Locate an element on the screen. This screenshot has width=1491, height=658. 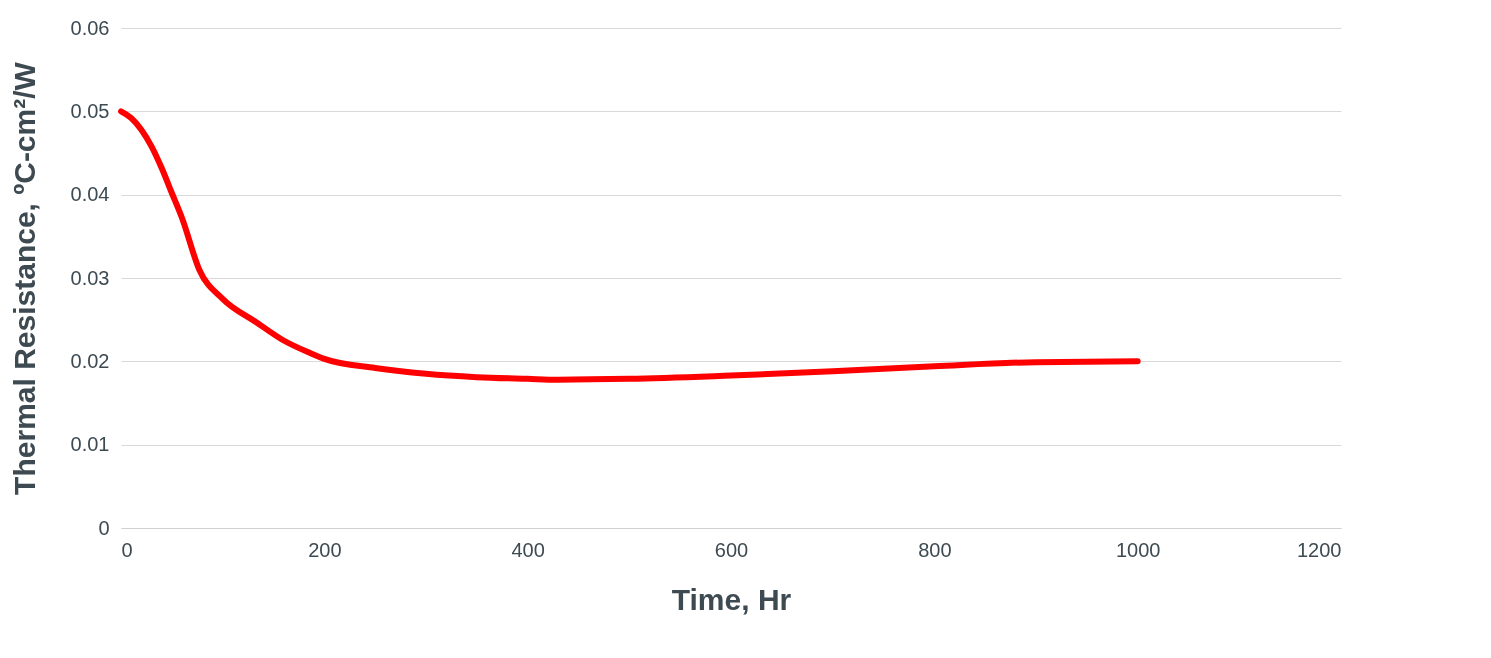
x-axis-title: Time, Hr is located at coordinates (731, 599).